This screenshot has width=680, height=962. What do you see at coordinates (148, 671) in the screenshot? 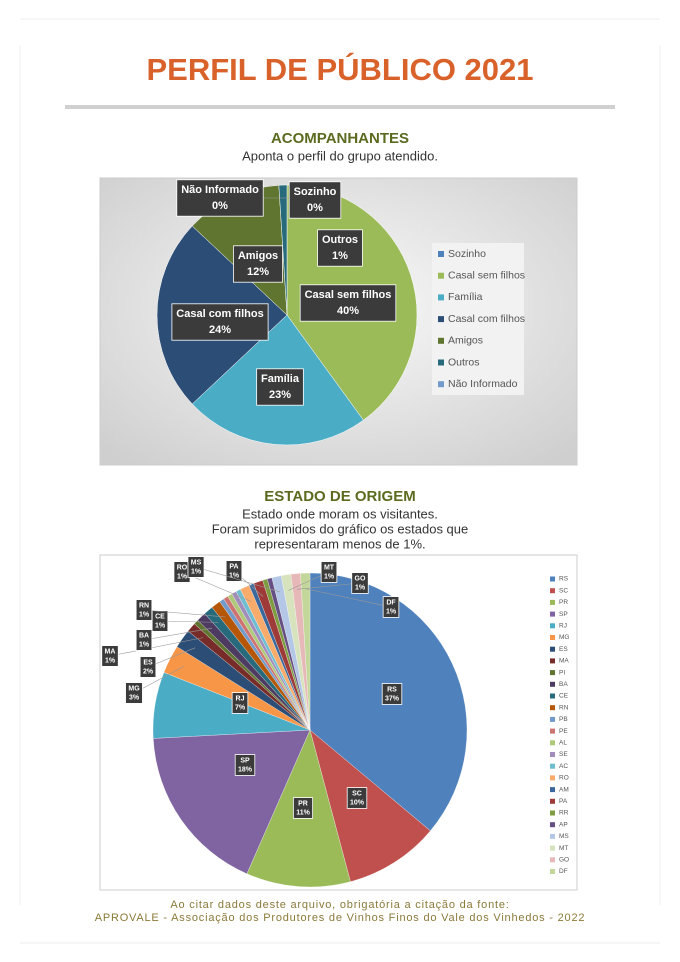
I see `data-label-value: 2%` at bounding box center [148, 671].